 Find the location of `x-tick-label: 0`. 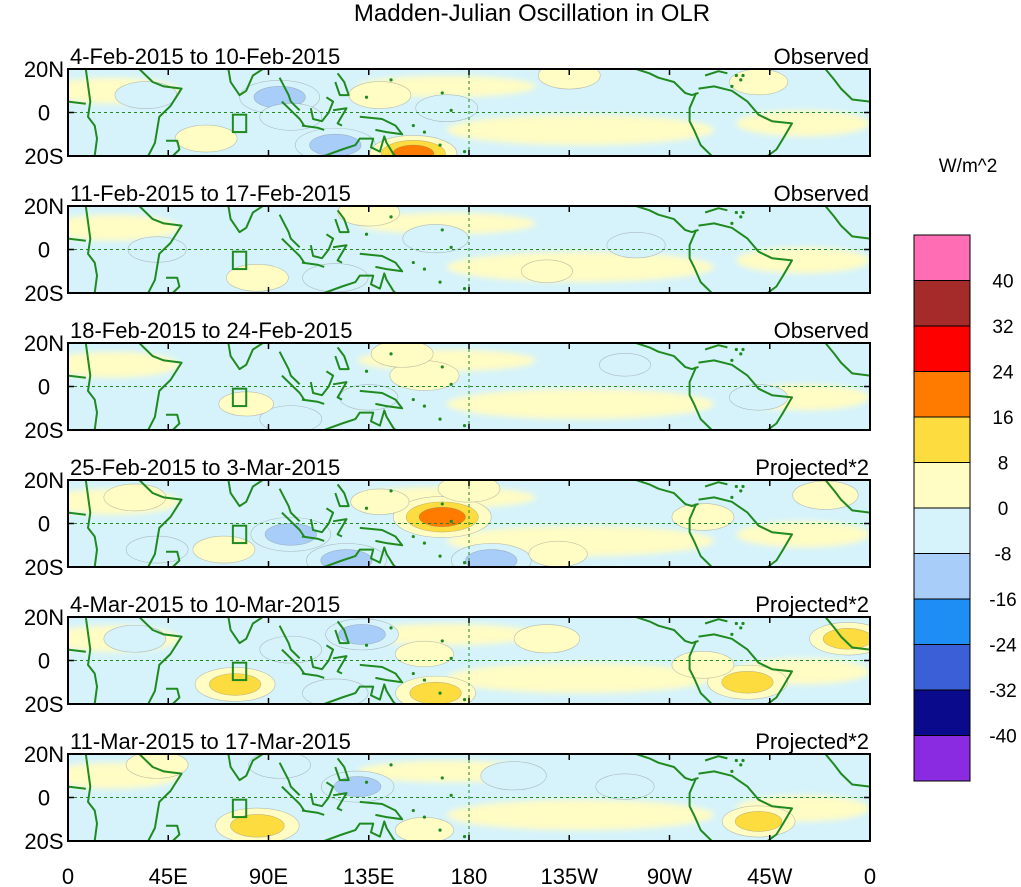

x-tick-label: 0 is located at coordinates (870, 875).